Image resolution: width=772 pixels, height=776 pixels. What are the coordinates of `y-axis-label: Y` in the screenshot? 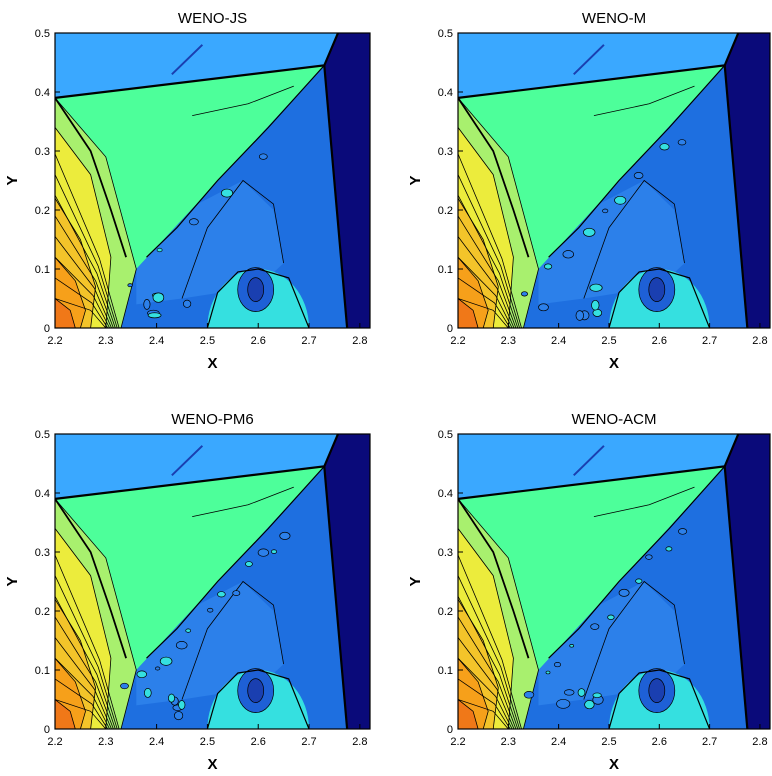 It's located at (415, 581).